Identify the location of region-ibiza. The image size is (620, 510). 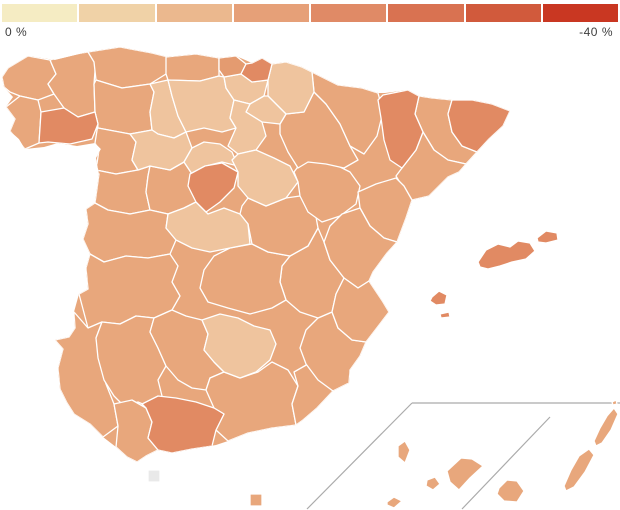
(438, 298).